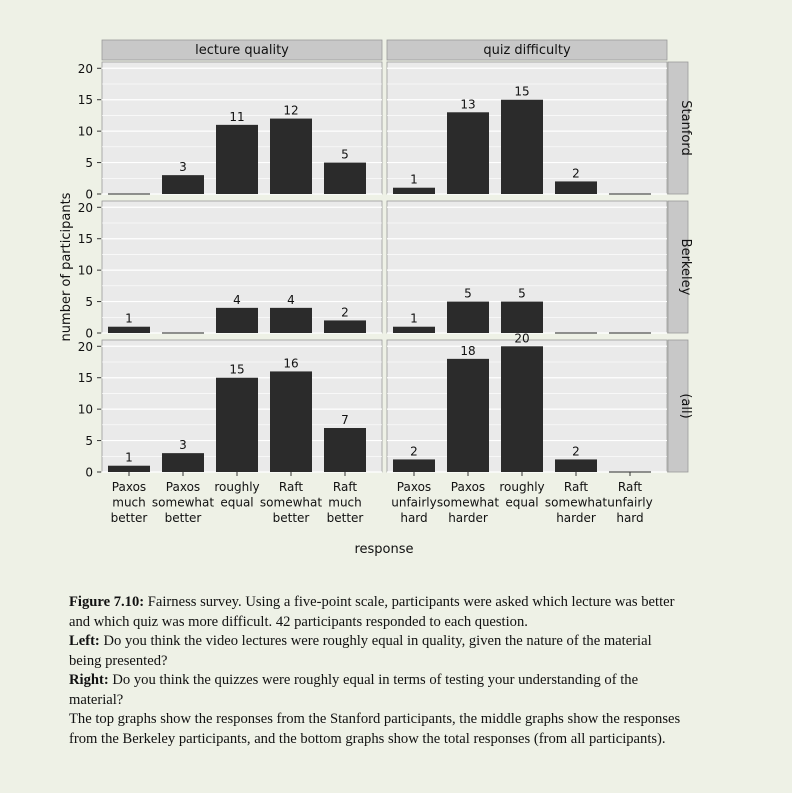 Image resolution: width=792 pixels, height=793 pixels. I want to click on x-tick-label-quiz-difficulty-0-2: hard, so click(413, 518).